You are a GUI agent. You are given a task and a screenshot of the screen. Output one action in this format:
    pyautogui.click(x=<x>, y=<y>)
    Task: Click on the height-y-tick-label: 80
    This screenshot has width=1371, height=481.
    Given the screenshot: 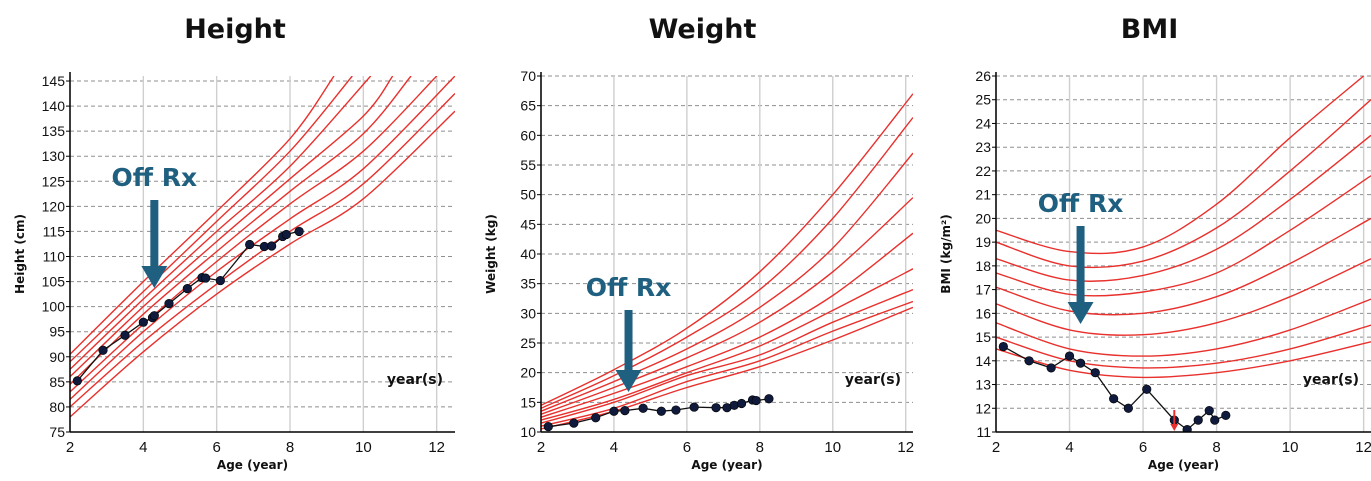 What is the action you would take?
    pyautogui.click(x=57, y=407)
    